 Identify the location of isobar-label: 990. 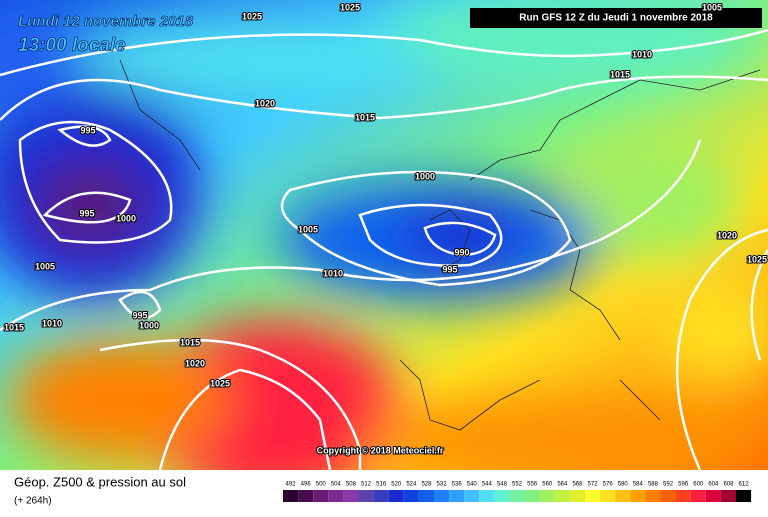
(461, 252).